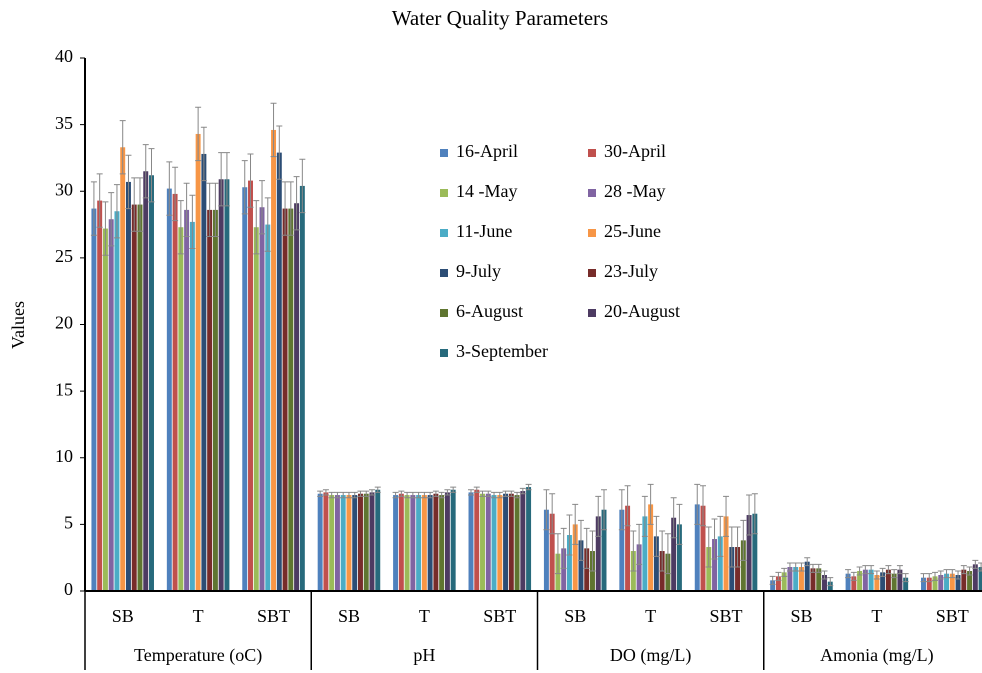  What do you see at coordinates (592, 193) in the screenshot?
I see `legend-swatch` at bounding box center [592, 193].